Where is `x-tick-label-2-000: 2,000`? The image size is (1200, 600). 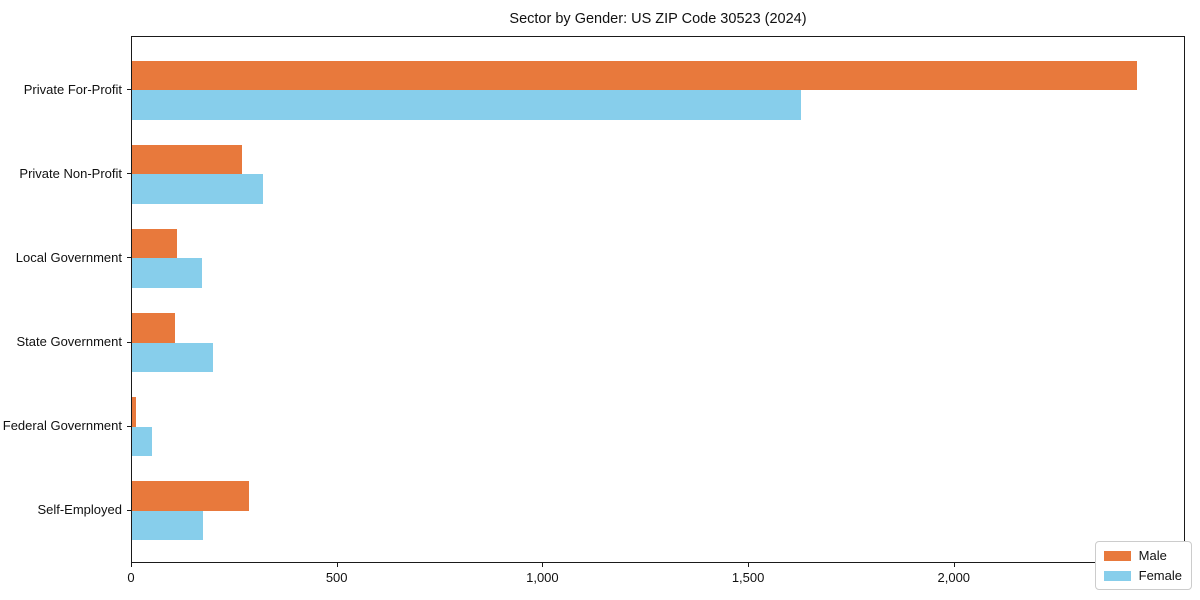 x-tick-label-2-000: 2,000 is located at coordinates (954, 577).